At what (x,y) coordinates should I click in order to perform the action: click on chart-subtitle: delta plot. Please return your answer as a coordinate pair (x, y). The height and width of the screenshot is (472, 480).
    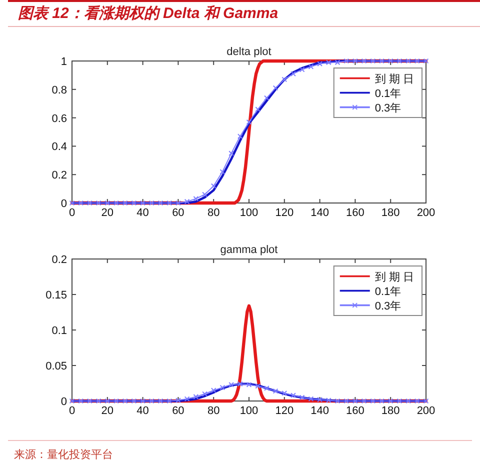
    Looking at the image, I should click on (249, 52).